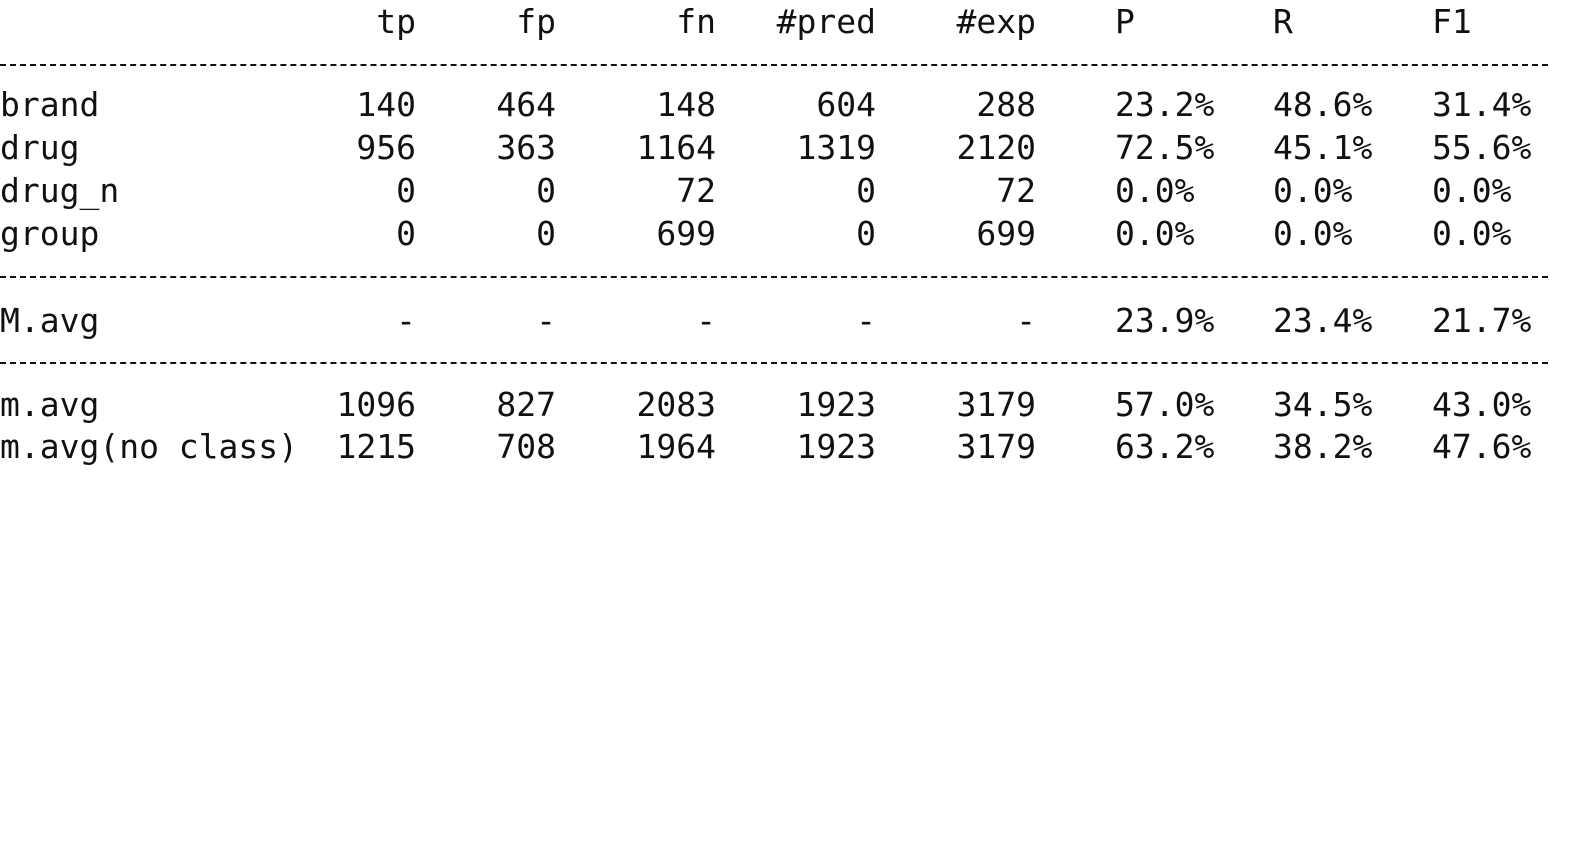 The height and width of the screenshot is (867, 1575). What do you see at coordinates (676, 446) in the screenshot?
I see `cell-fn: 1964` at bounding box center [676, 446].